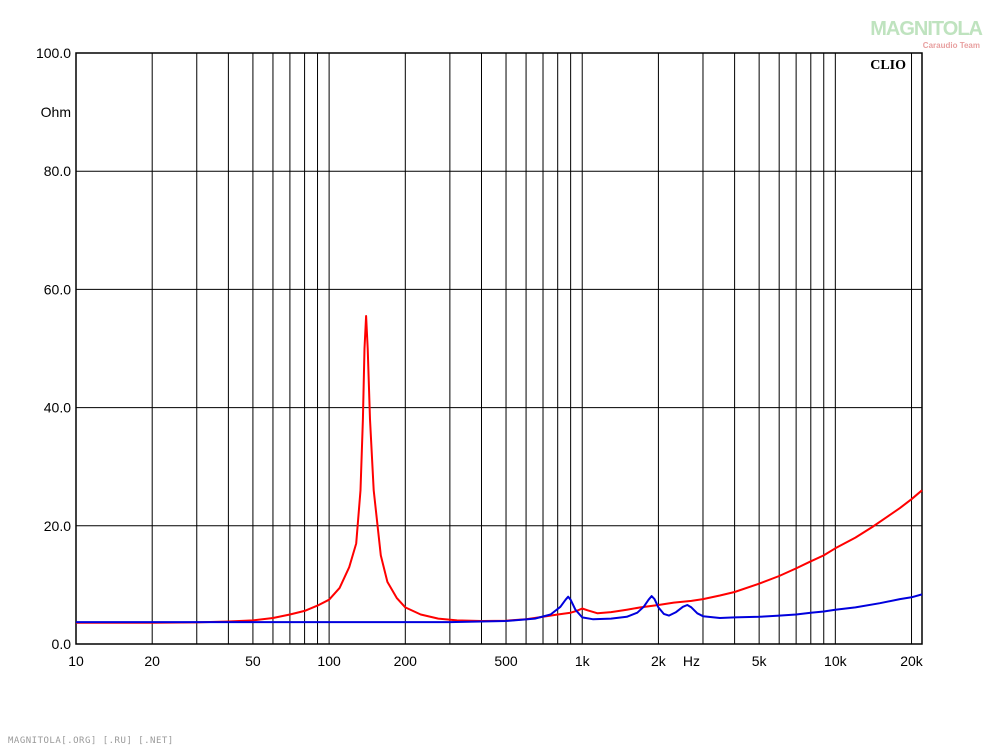  I want to click on x-tick-label: 500, so click(506, 661).